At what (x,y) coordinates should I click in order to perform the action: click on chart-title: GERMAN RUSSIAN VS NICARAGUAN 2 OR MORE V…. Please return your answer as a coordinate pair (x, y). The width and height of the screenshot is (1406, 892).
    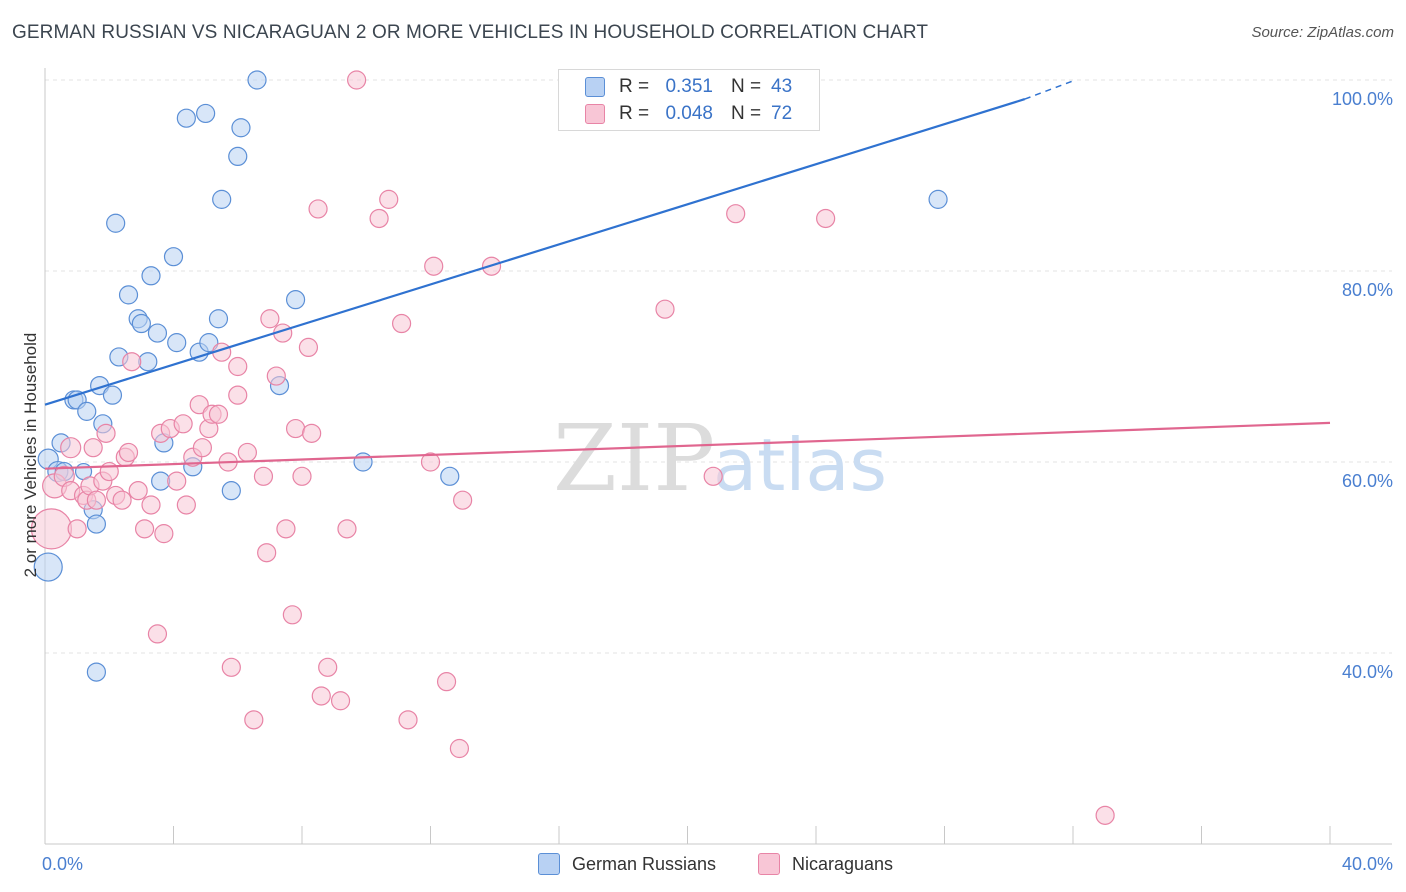
    Looking at the image, I should click on (470, 32).